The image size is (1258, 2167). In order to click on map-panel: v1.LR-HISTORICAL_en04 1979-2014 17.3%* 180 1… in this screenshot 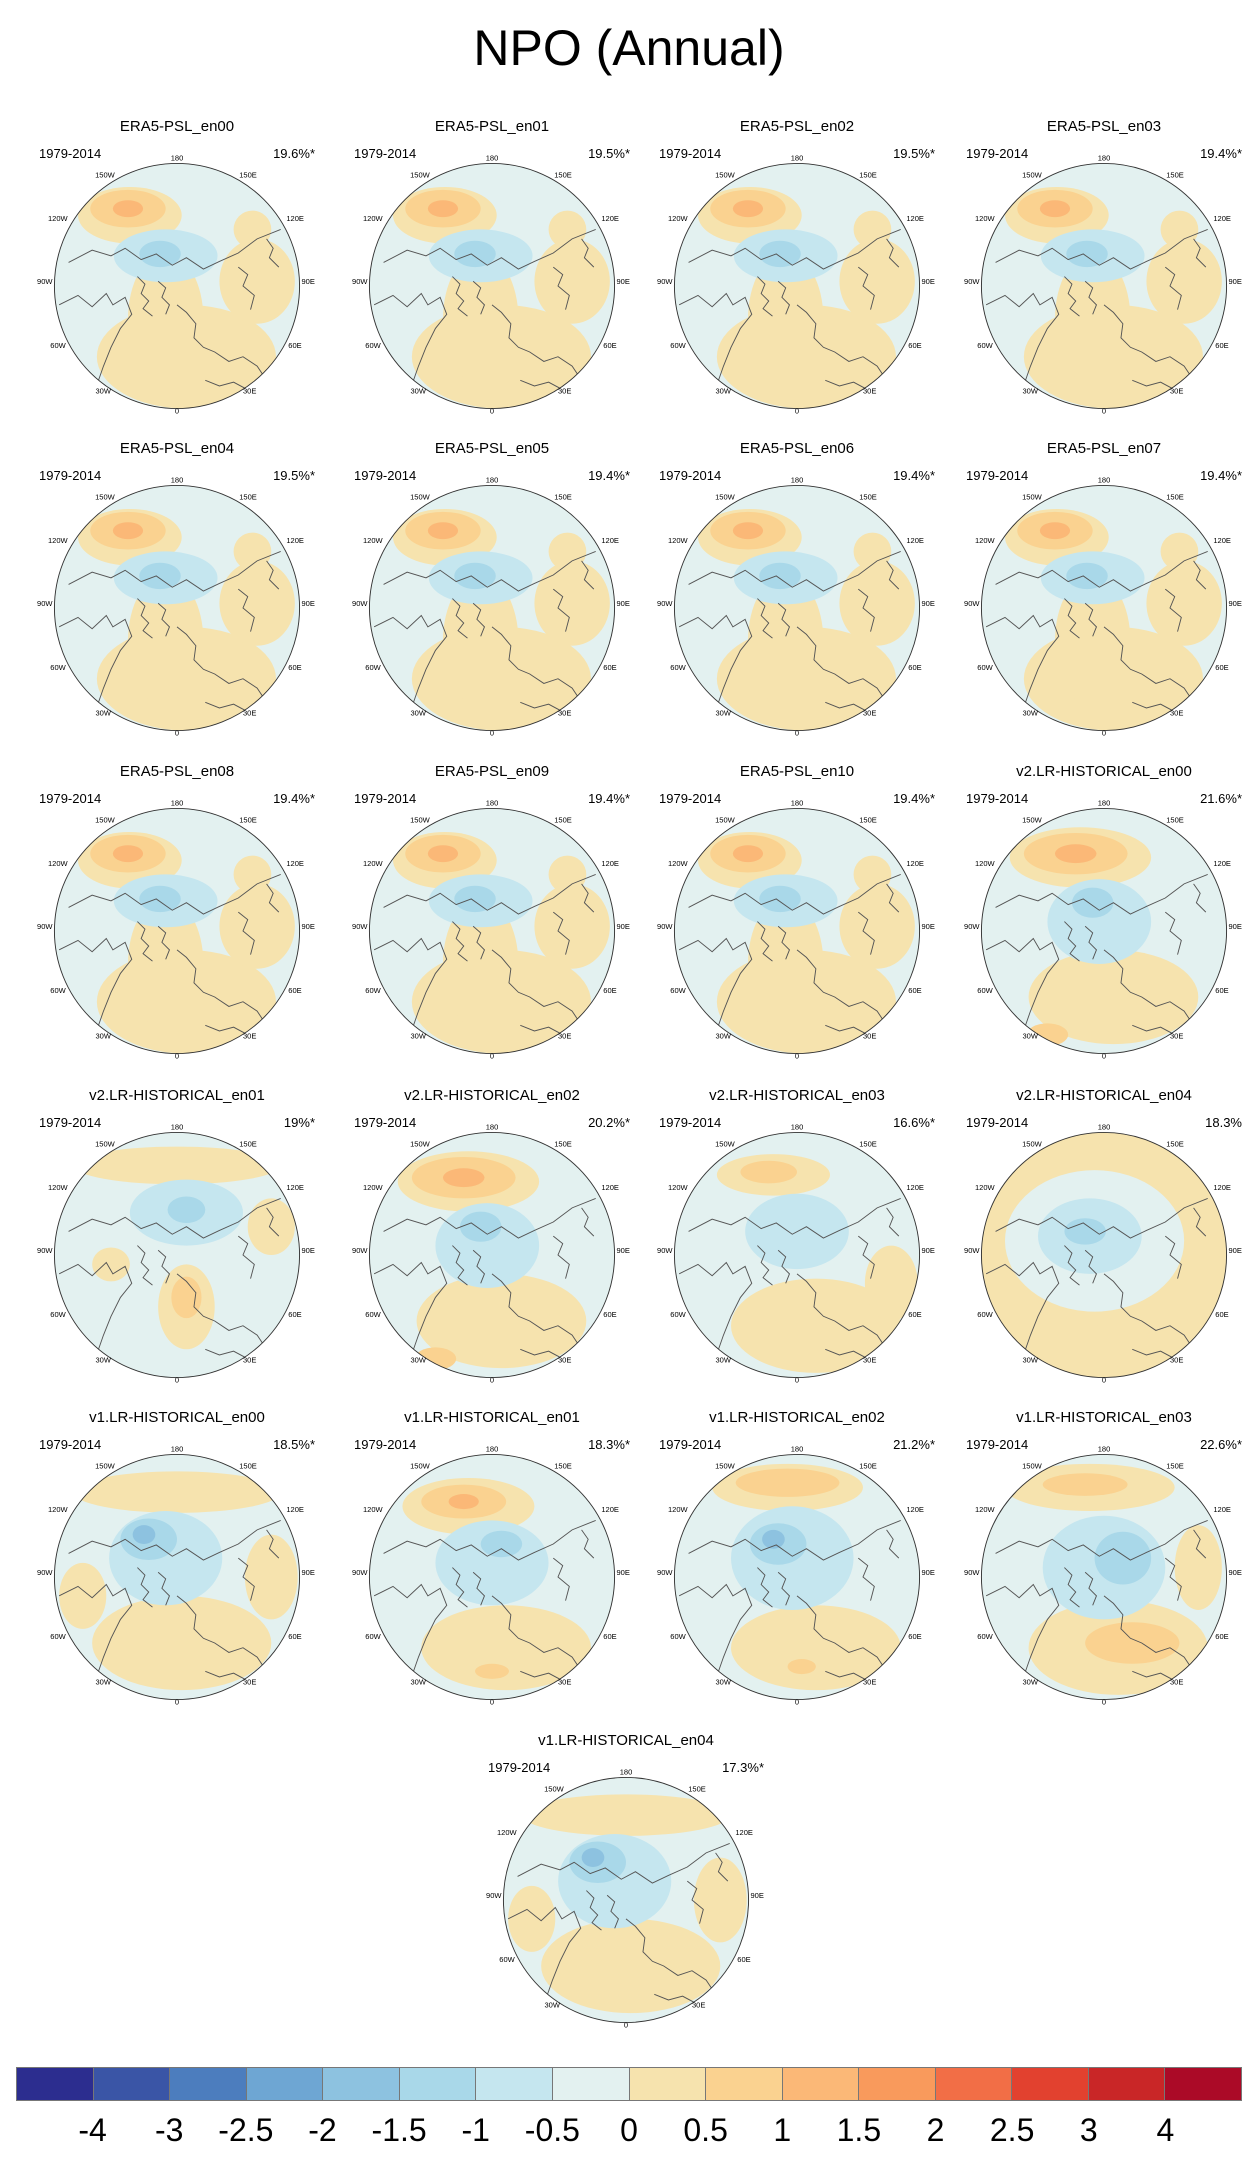, I will do `click(626, 1882)`.